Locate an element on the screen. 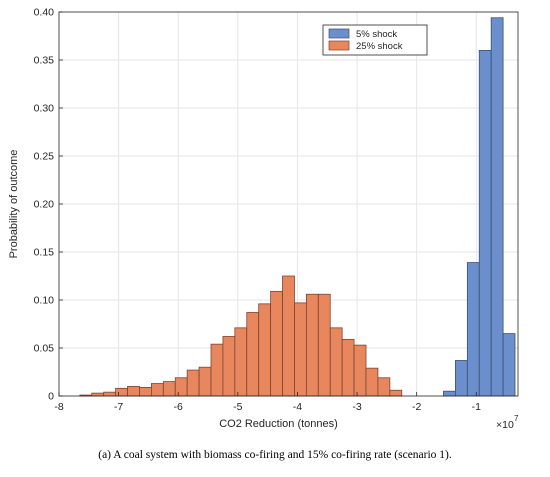 The height and width of the screenshot is (477, 550). y-tick-label: 0.10 is located at coordinates (44, 301).